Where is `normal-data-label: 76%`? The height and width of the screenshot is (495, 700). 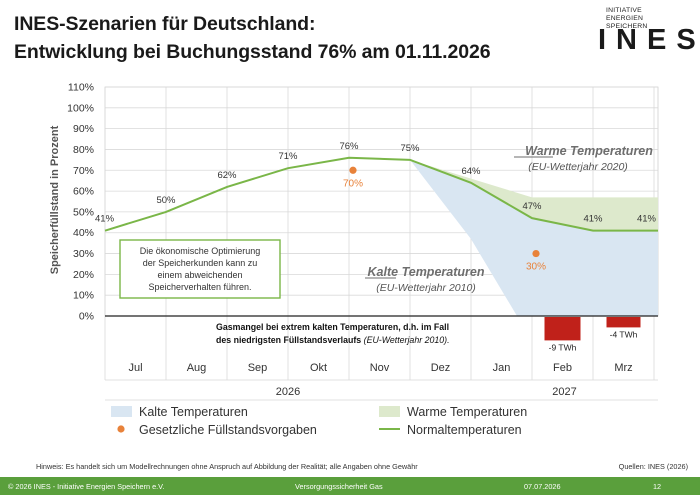 normal-data-label: 76% is located at coordinates (349, 146).